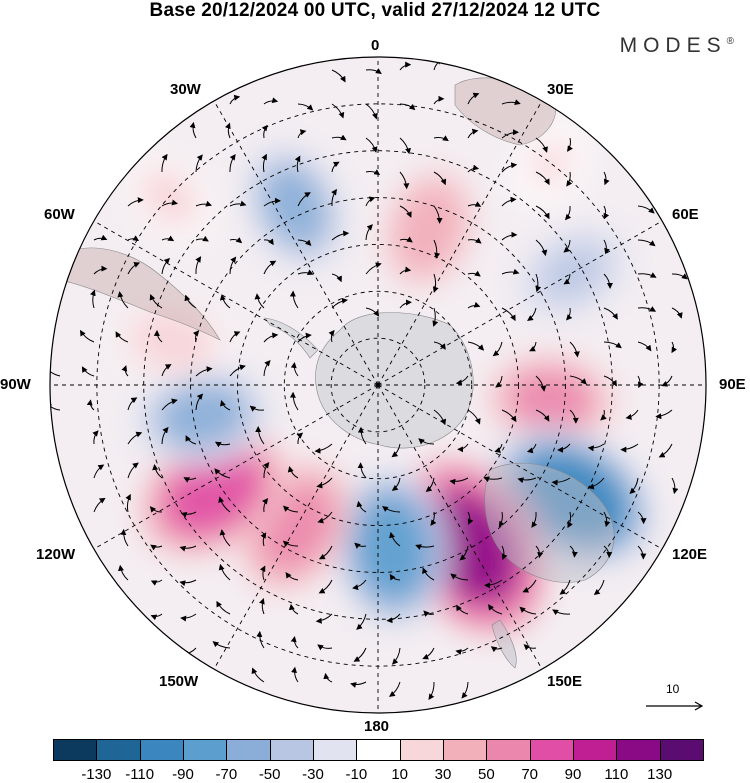 The image size is (750, 783). I want to click on parallel-70s, so click(378, 385).